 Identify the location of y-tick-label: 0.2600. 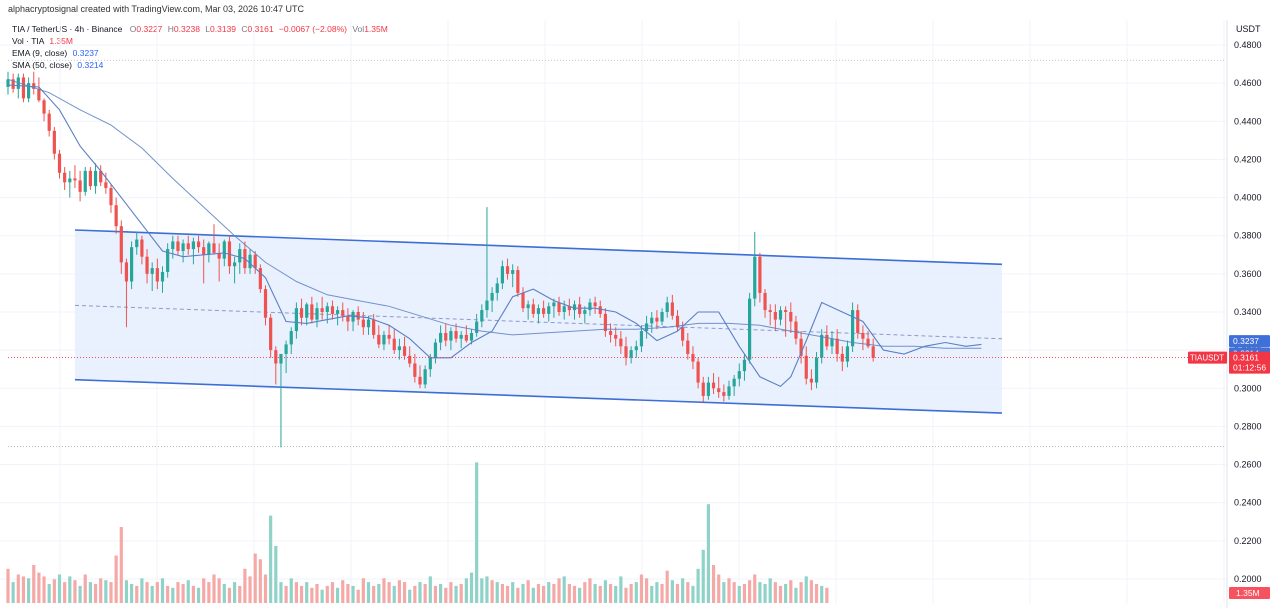
(1248, 465).